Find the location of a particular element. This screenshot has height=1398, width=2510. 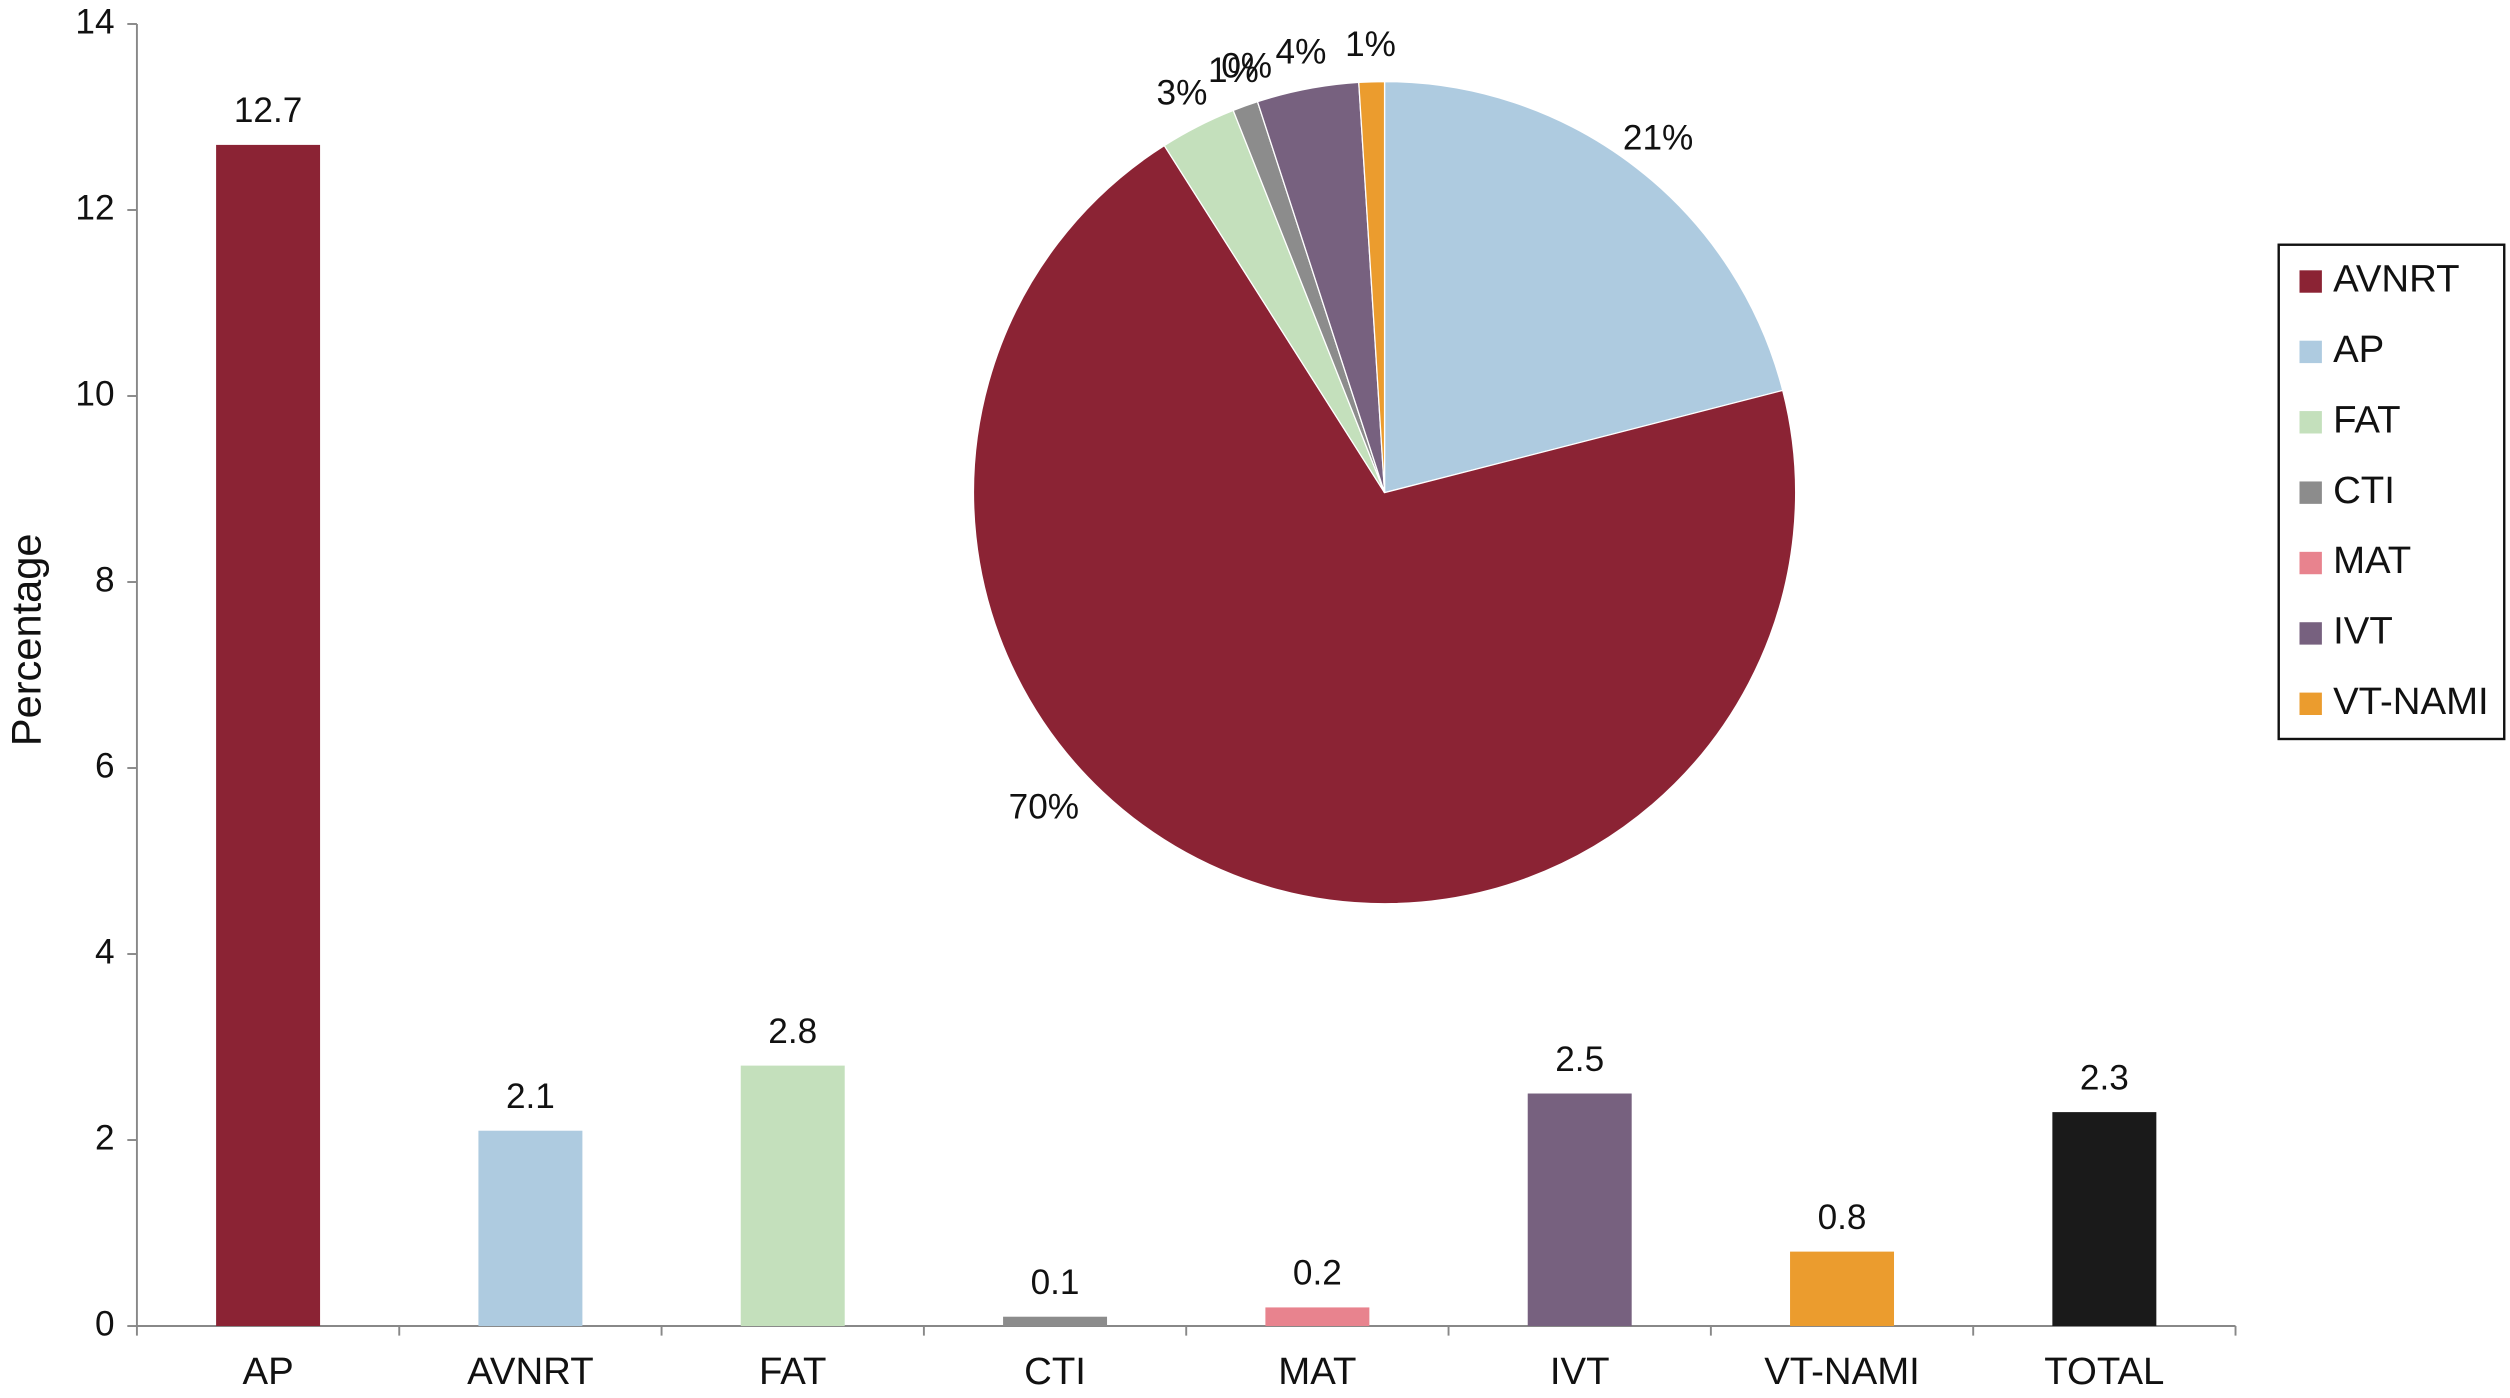

y-tick-label: 14 is located at coordinates (94, 21).